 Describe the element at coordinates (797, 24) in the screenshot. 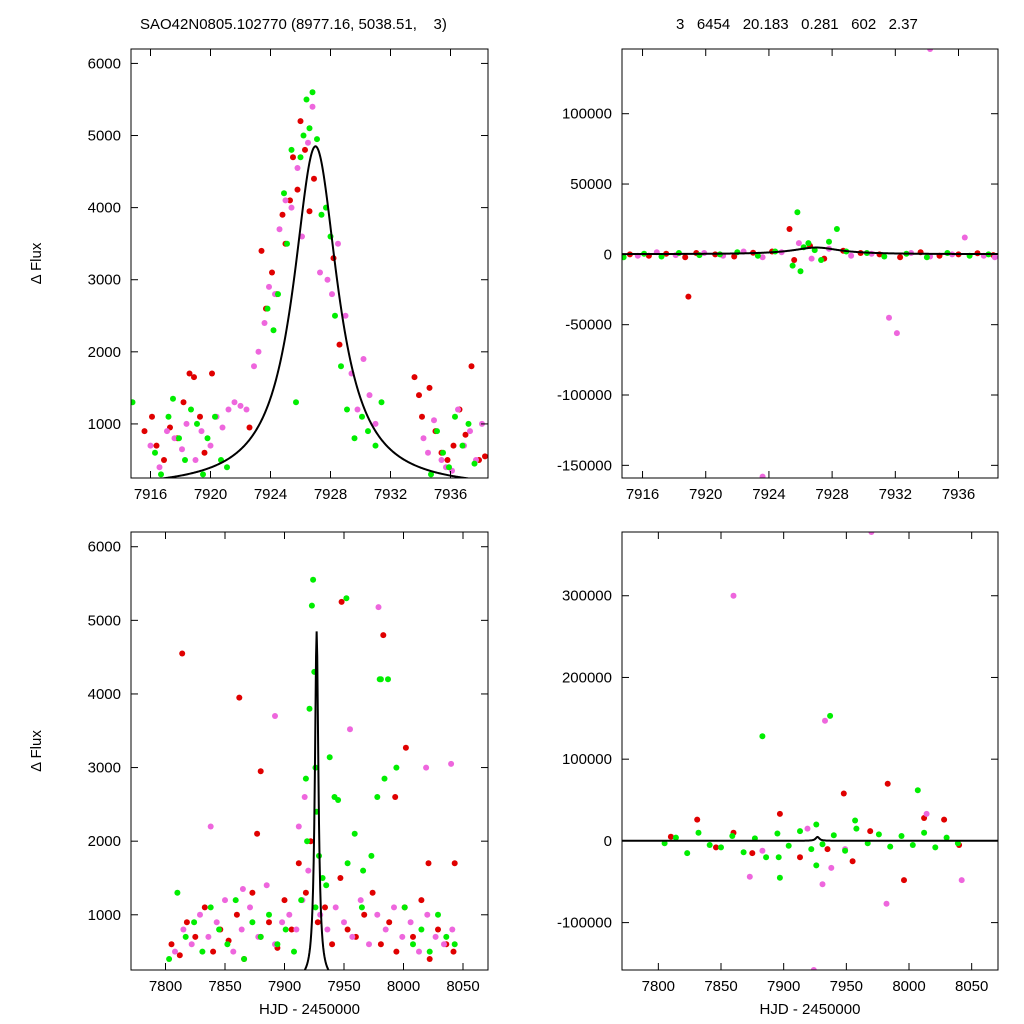

I see `fit-parameters-header: 3 6454 20.183 0.281 602 2.37` at that location.